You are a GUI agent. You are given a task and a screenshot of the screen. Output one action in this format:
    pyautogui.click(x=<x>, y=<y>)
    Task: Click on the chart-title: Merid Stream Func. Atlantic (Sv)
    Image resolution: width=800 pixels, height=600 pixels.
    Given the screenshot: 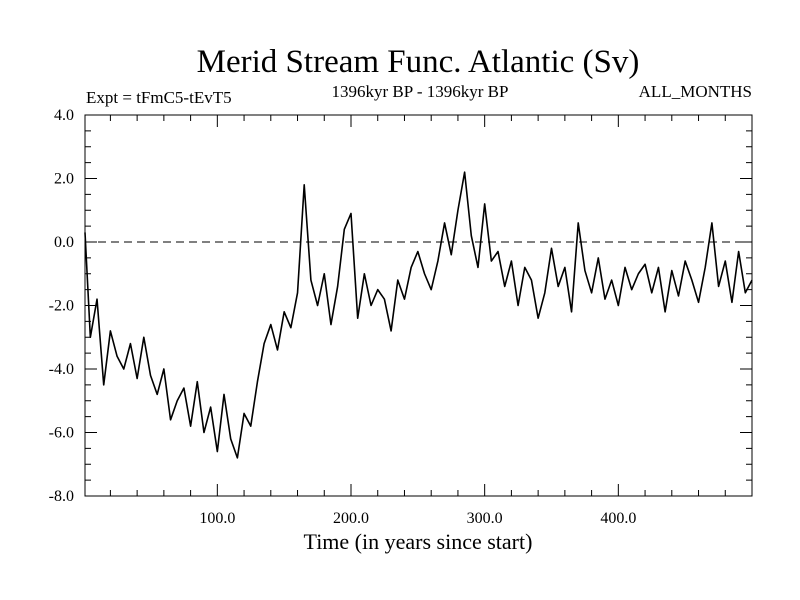 What is the action you would take?
    pyautogui.click(x=418, y=62)
    